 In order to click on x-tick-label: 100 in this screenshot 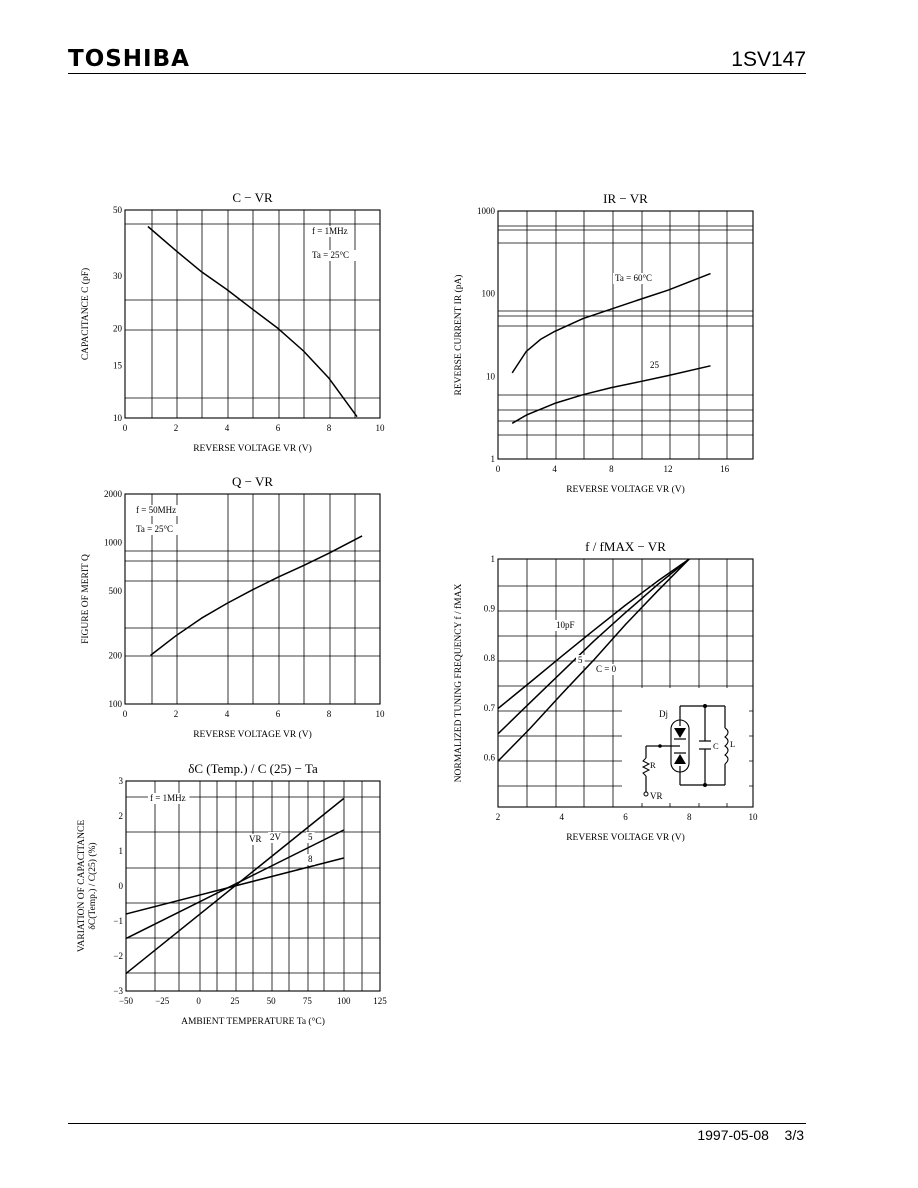, I will do `click(344, 1001)`.